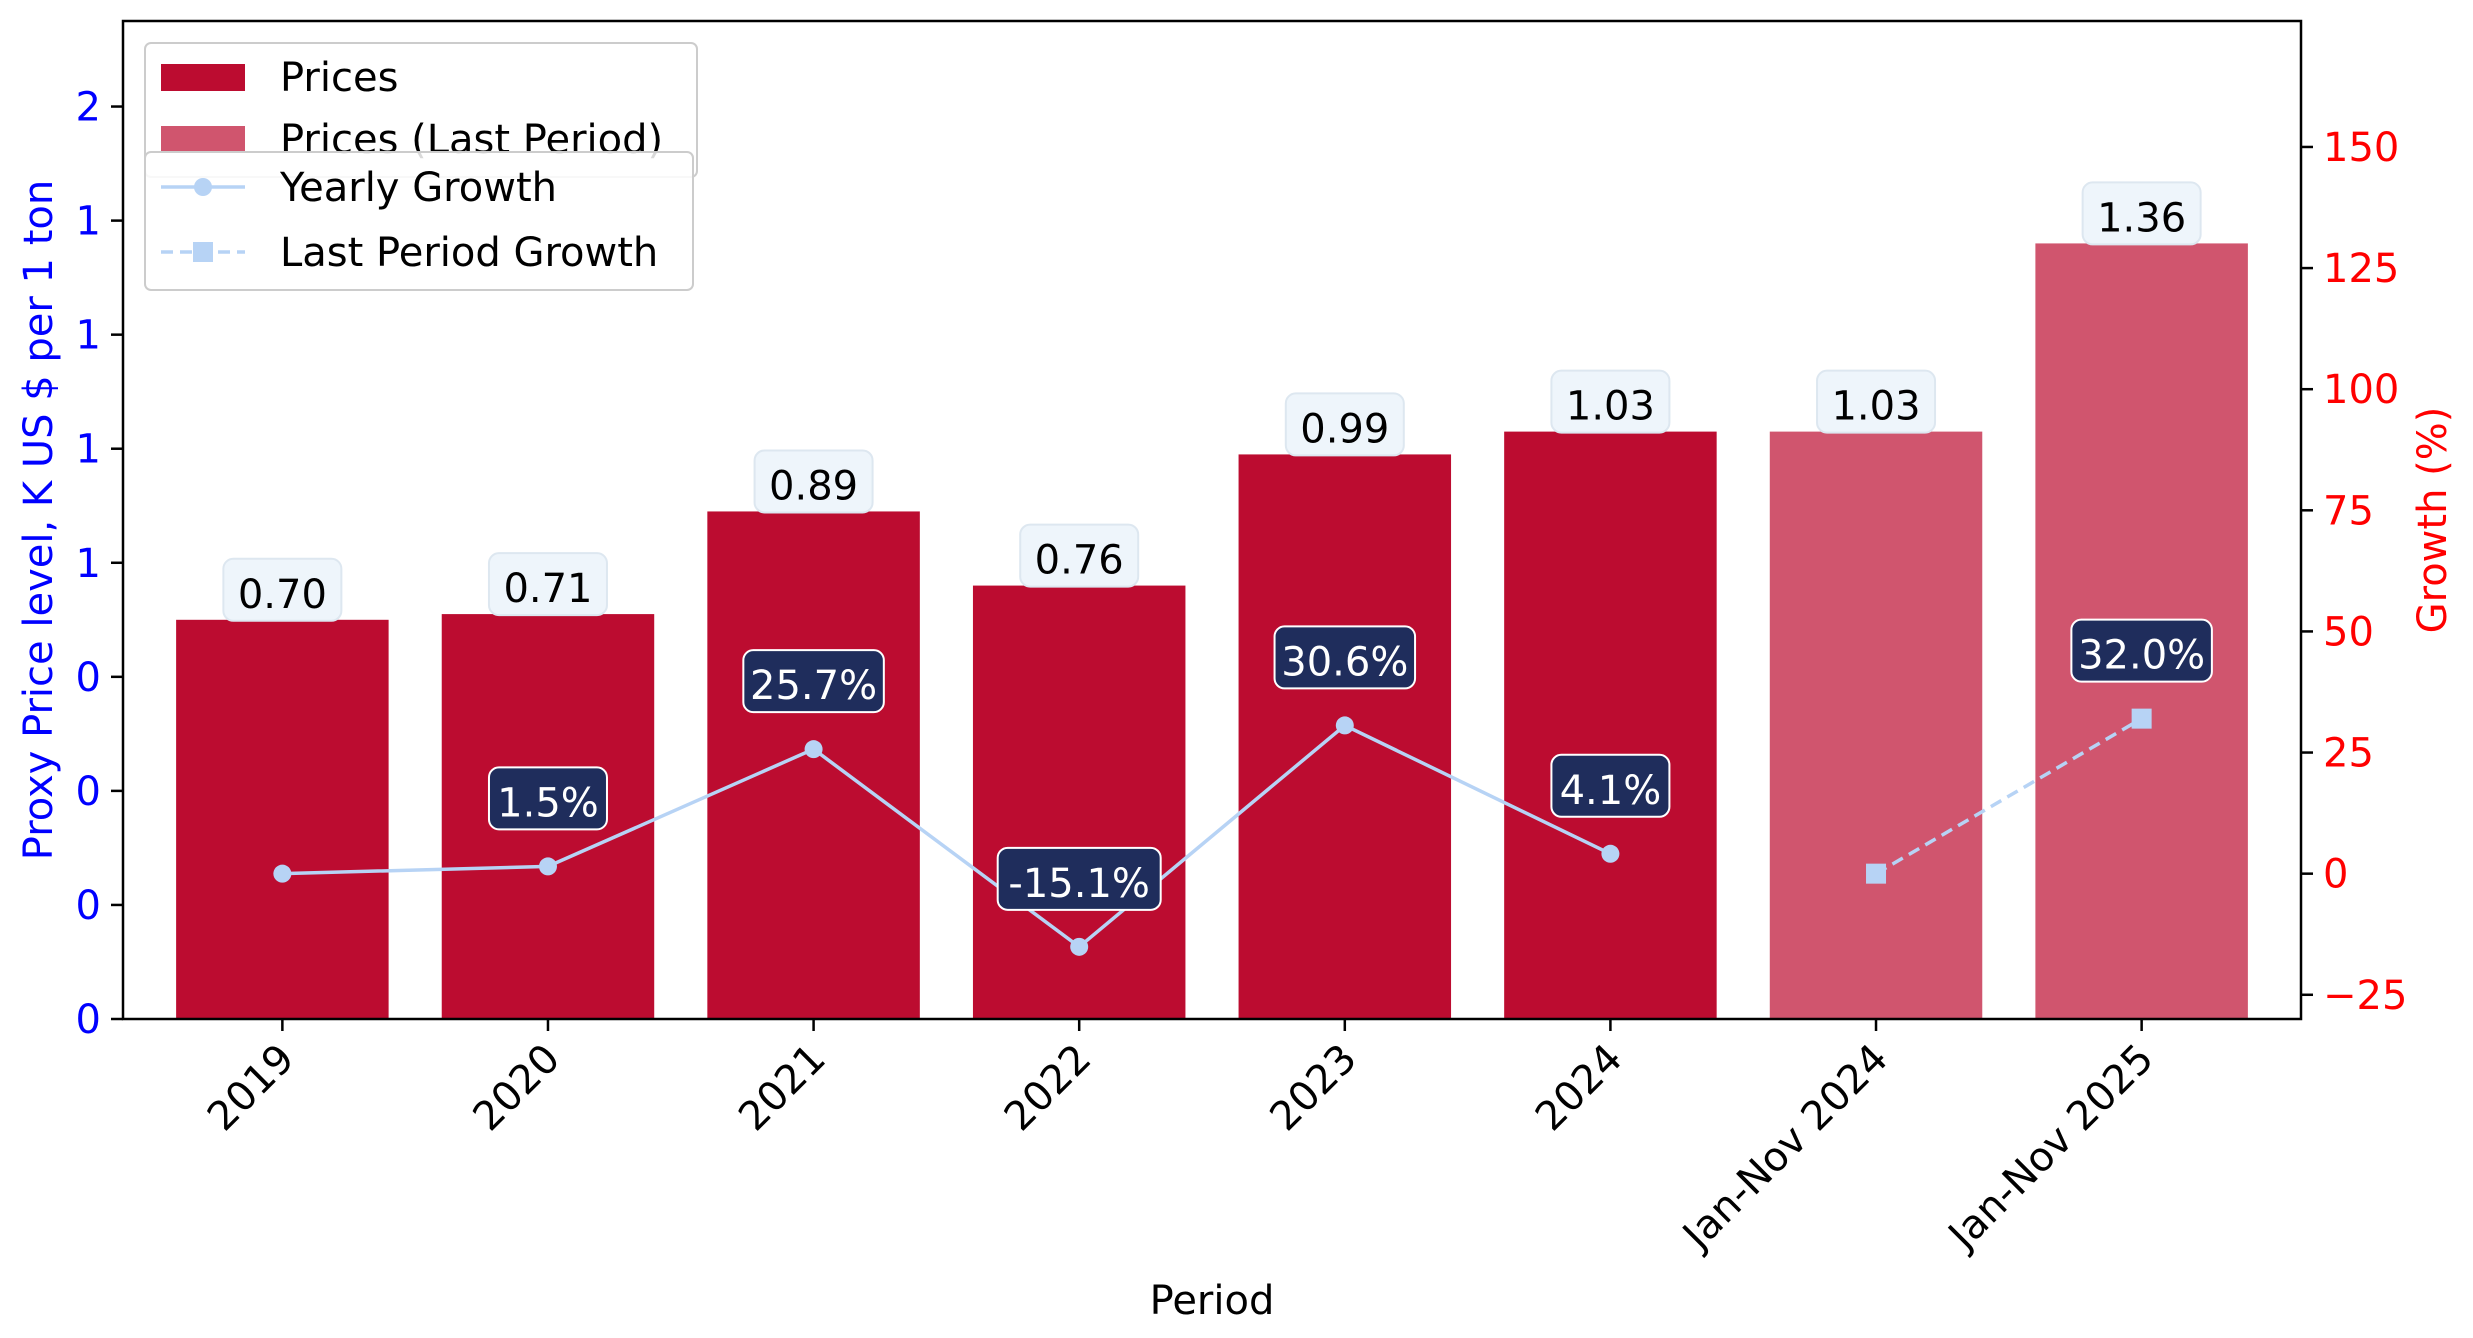  What do you see at coordinates (1610, 725) in the screenshot?
I see `bar-prices-2024` at bounding box center [1610, 725].